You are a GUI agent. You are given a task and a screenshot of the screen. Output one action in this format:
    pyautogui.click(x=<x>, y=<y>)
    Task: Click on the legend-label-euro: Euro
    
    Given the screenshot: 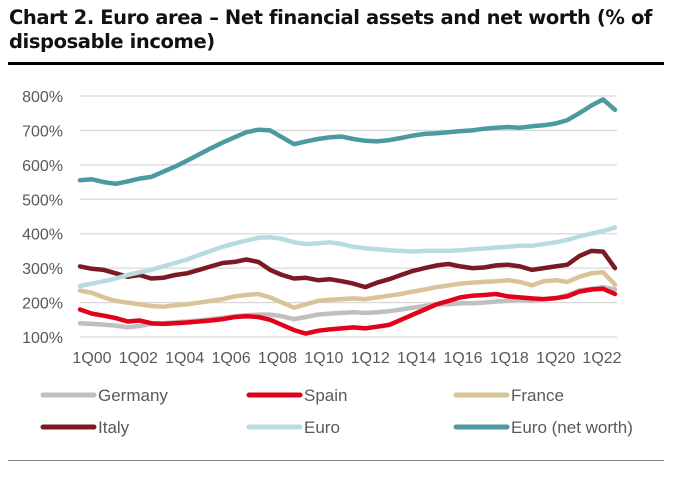 What is the action you would take?
    pyautogui.click(x=322, y=427)
    